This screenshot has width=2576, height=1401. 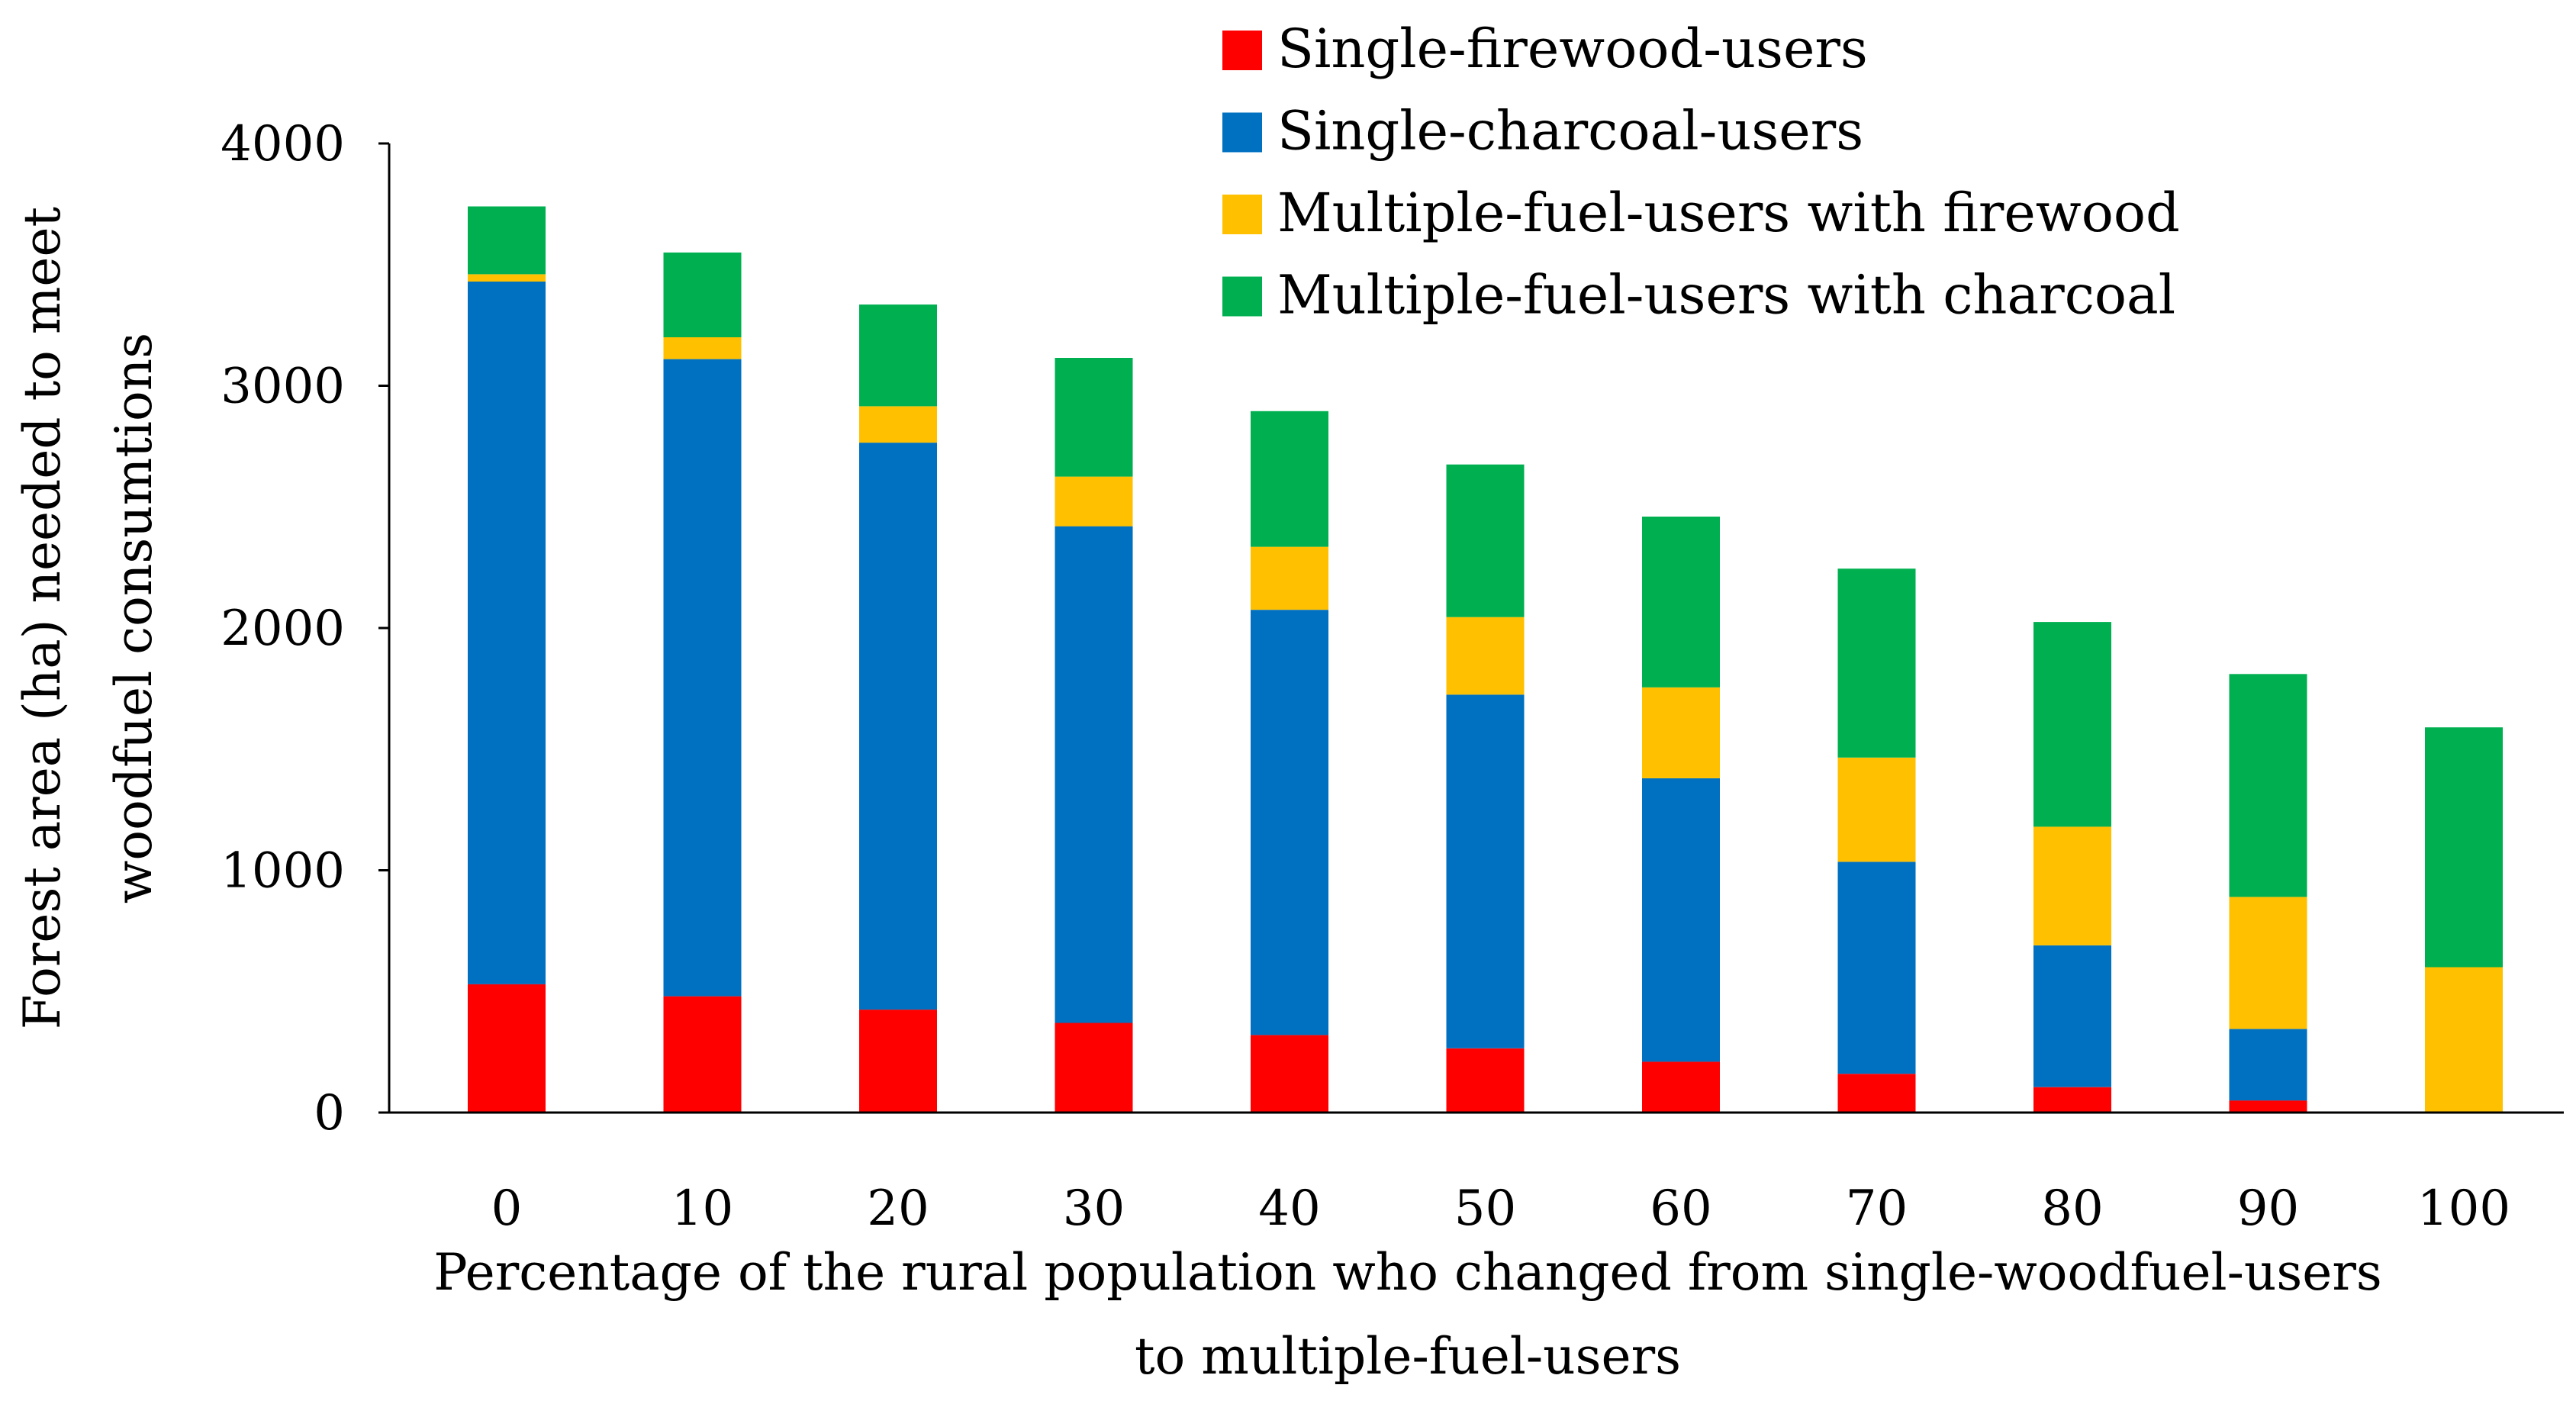 What do you see at coordinates (1572, 49) in the screenshot?
I see `legend-label-1: Single-firewood-users` at bounding box center [1572, 49].